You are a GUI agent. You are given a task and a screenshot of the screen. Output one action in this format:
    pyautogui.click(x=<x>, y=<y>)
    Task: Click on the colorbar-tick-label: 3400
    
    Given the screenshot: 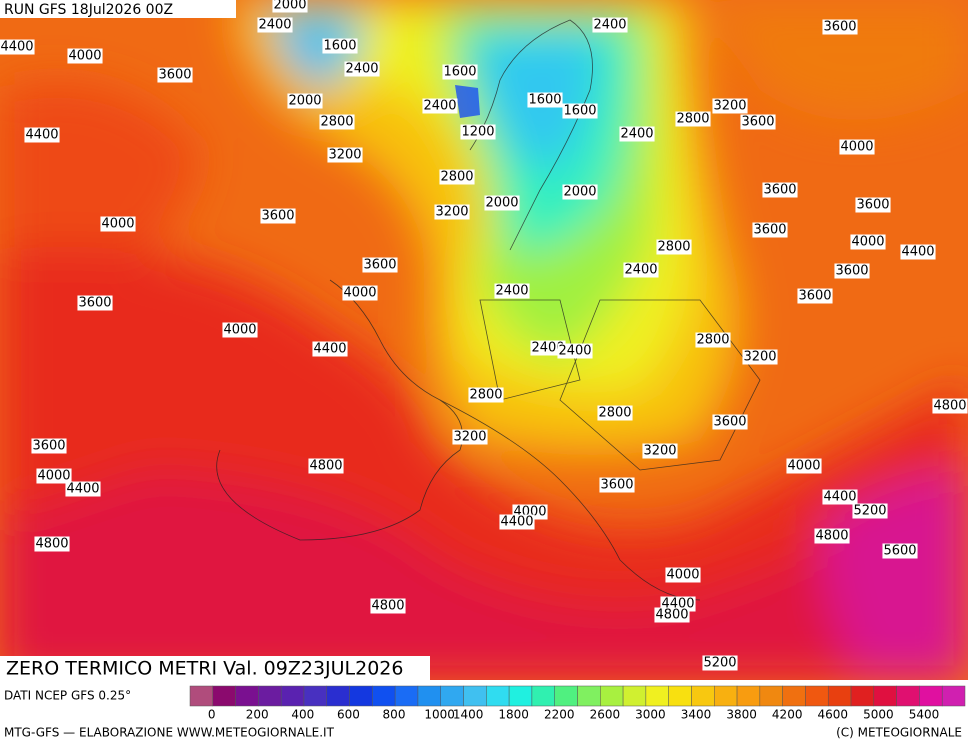 What is the action you would take?
    pyautogui.click(x=696, y=715)
    